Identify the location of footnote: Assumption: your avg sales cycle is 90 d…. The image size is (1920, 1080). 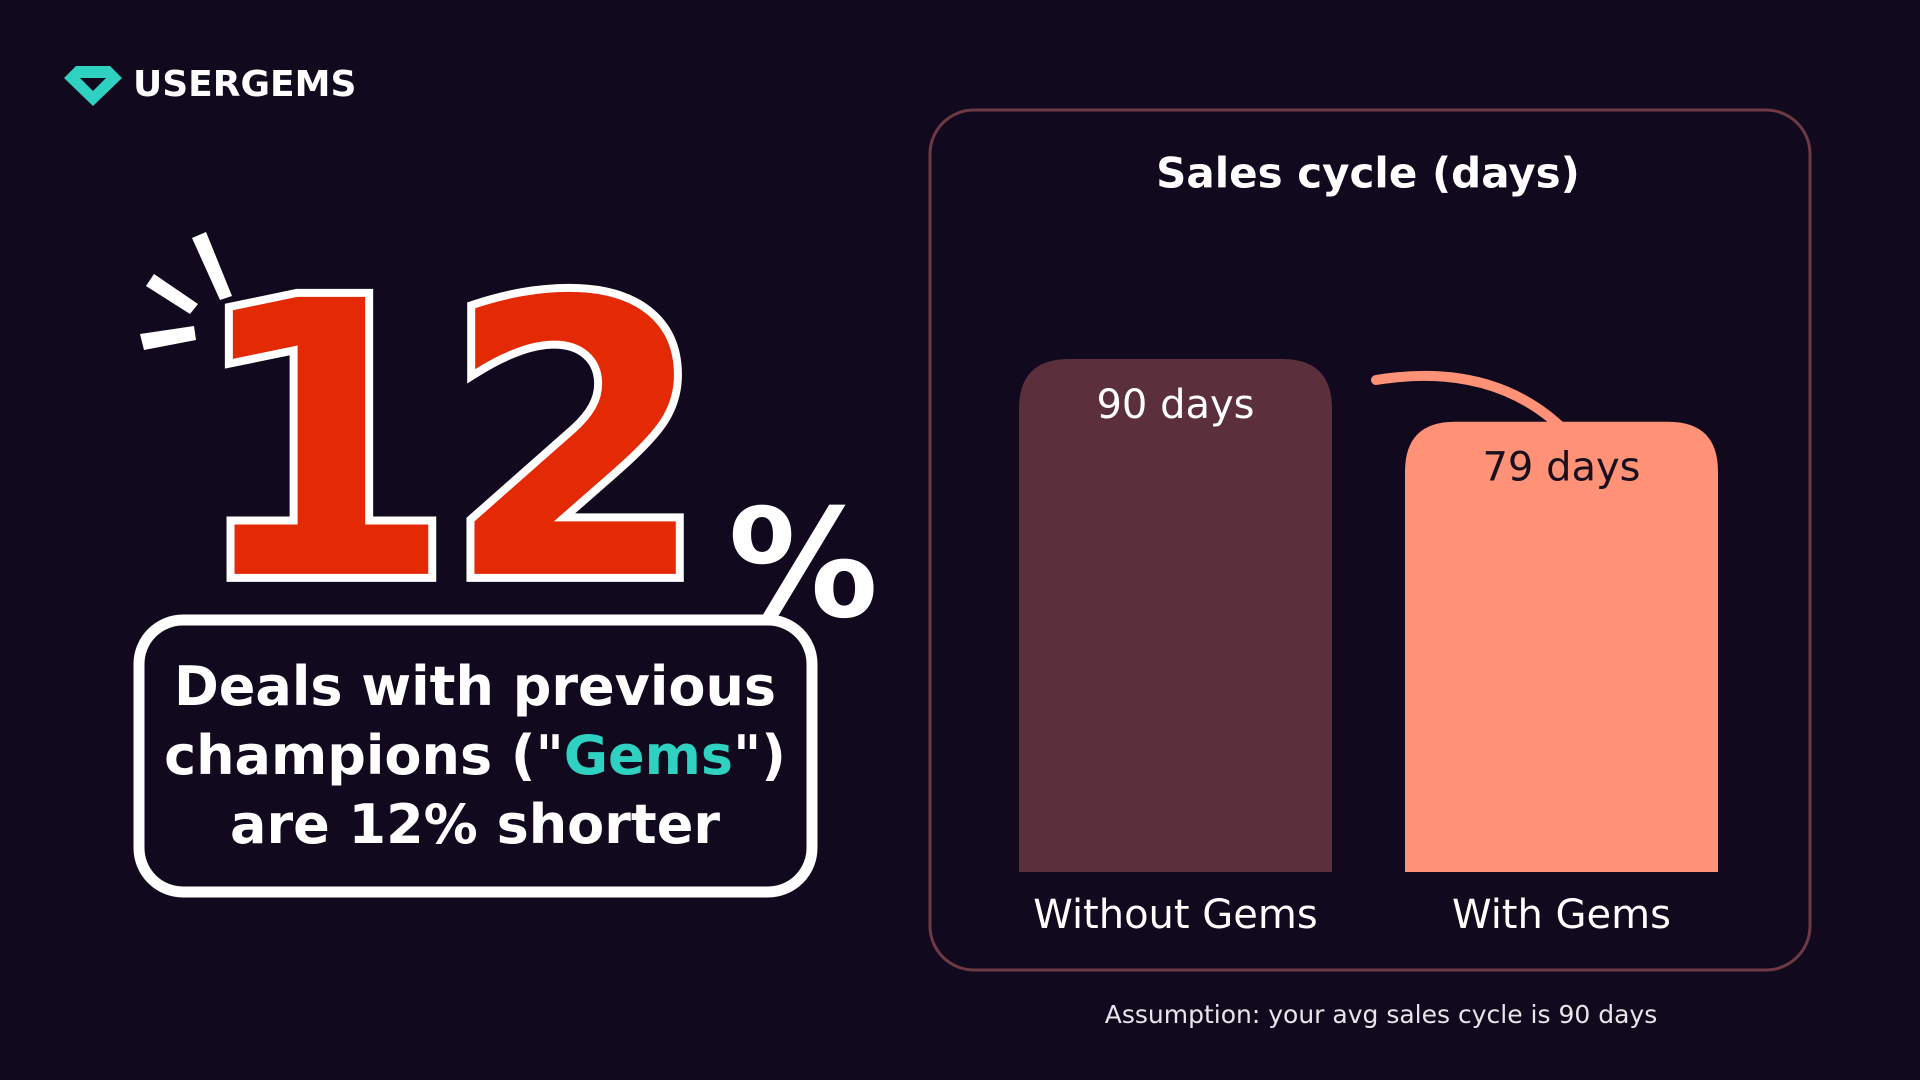
(1381, 1014).